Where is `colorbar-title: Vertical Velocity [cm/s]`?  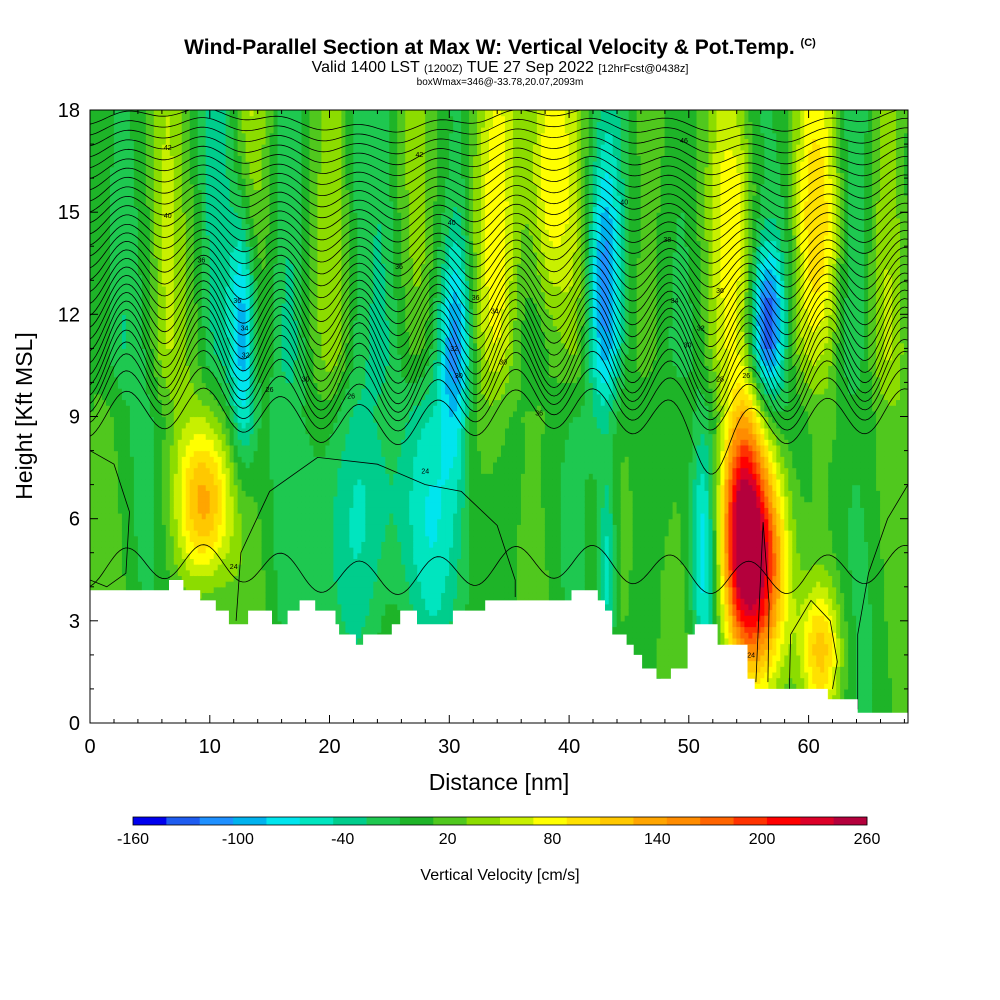 colorbar-title: Vertical Velocity [cm/s] is located at coordinates (499, 875).